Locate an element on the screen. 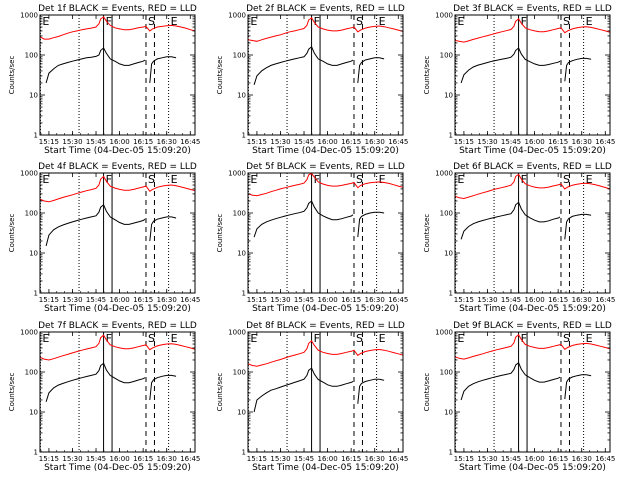  panel-title: Det 3f BLACK = Events, RED = LLD is located at coordinates (532, 9).